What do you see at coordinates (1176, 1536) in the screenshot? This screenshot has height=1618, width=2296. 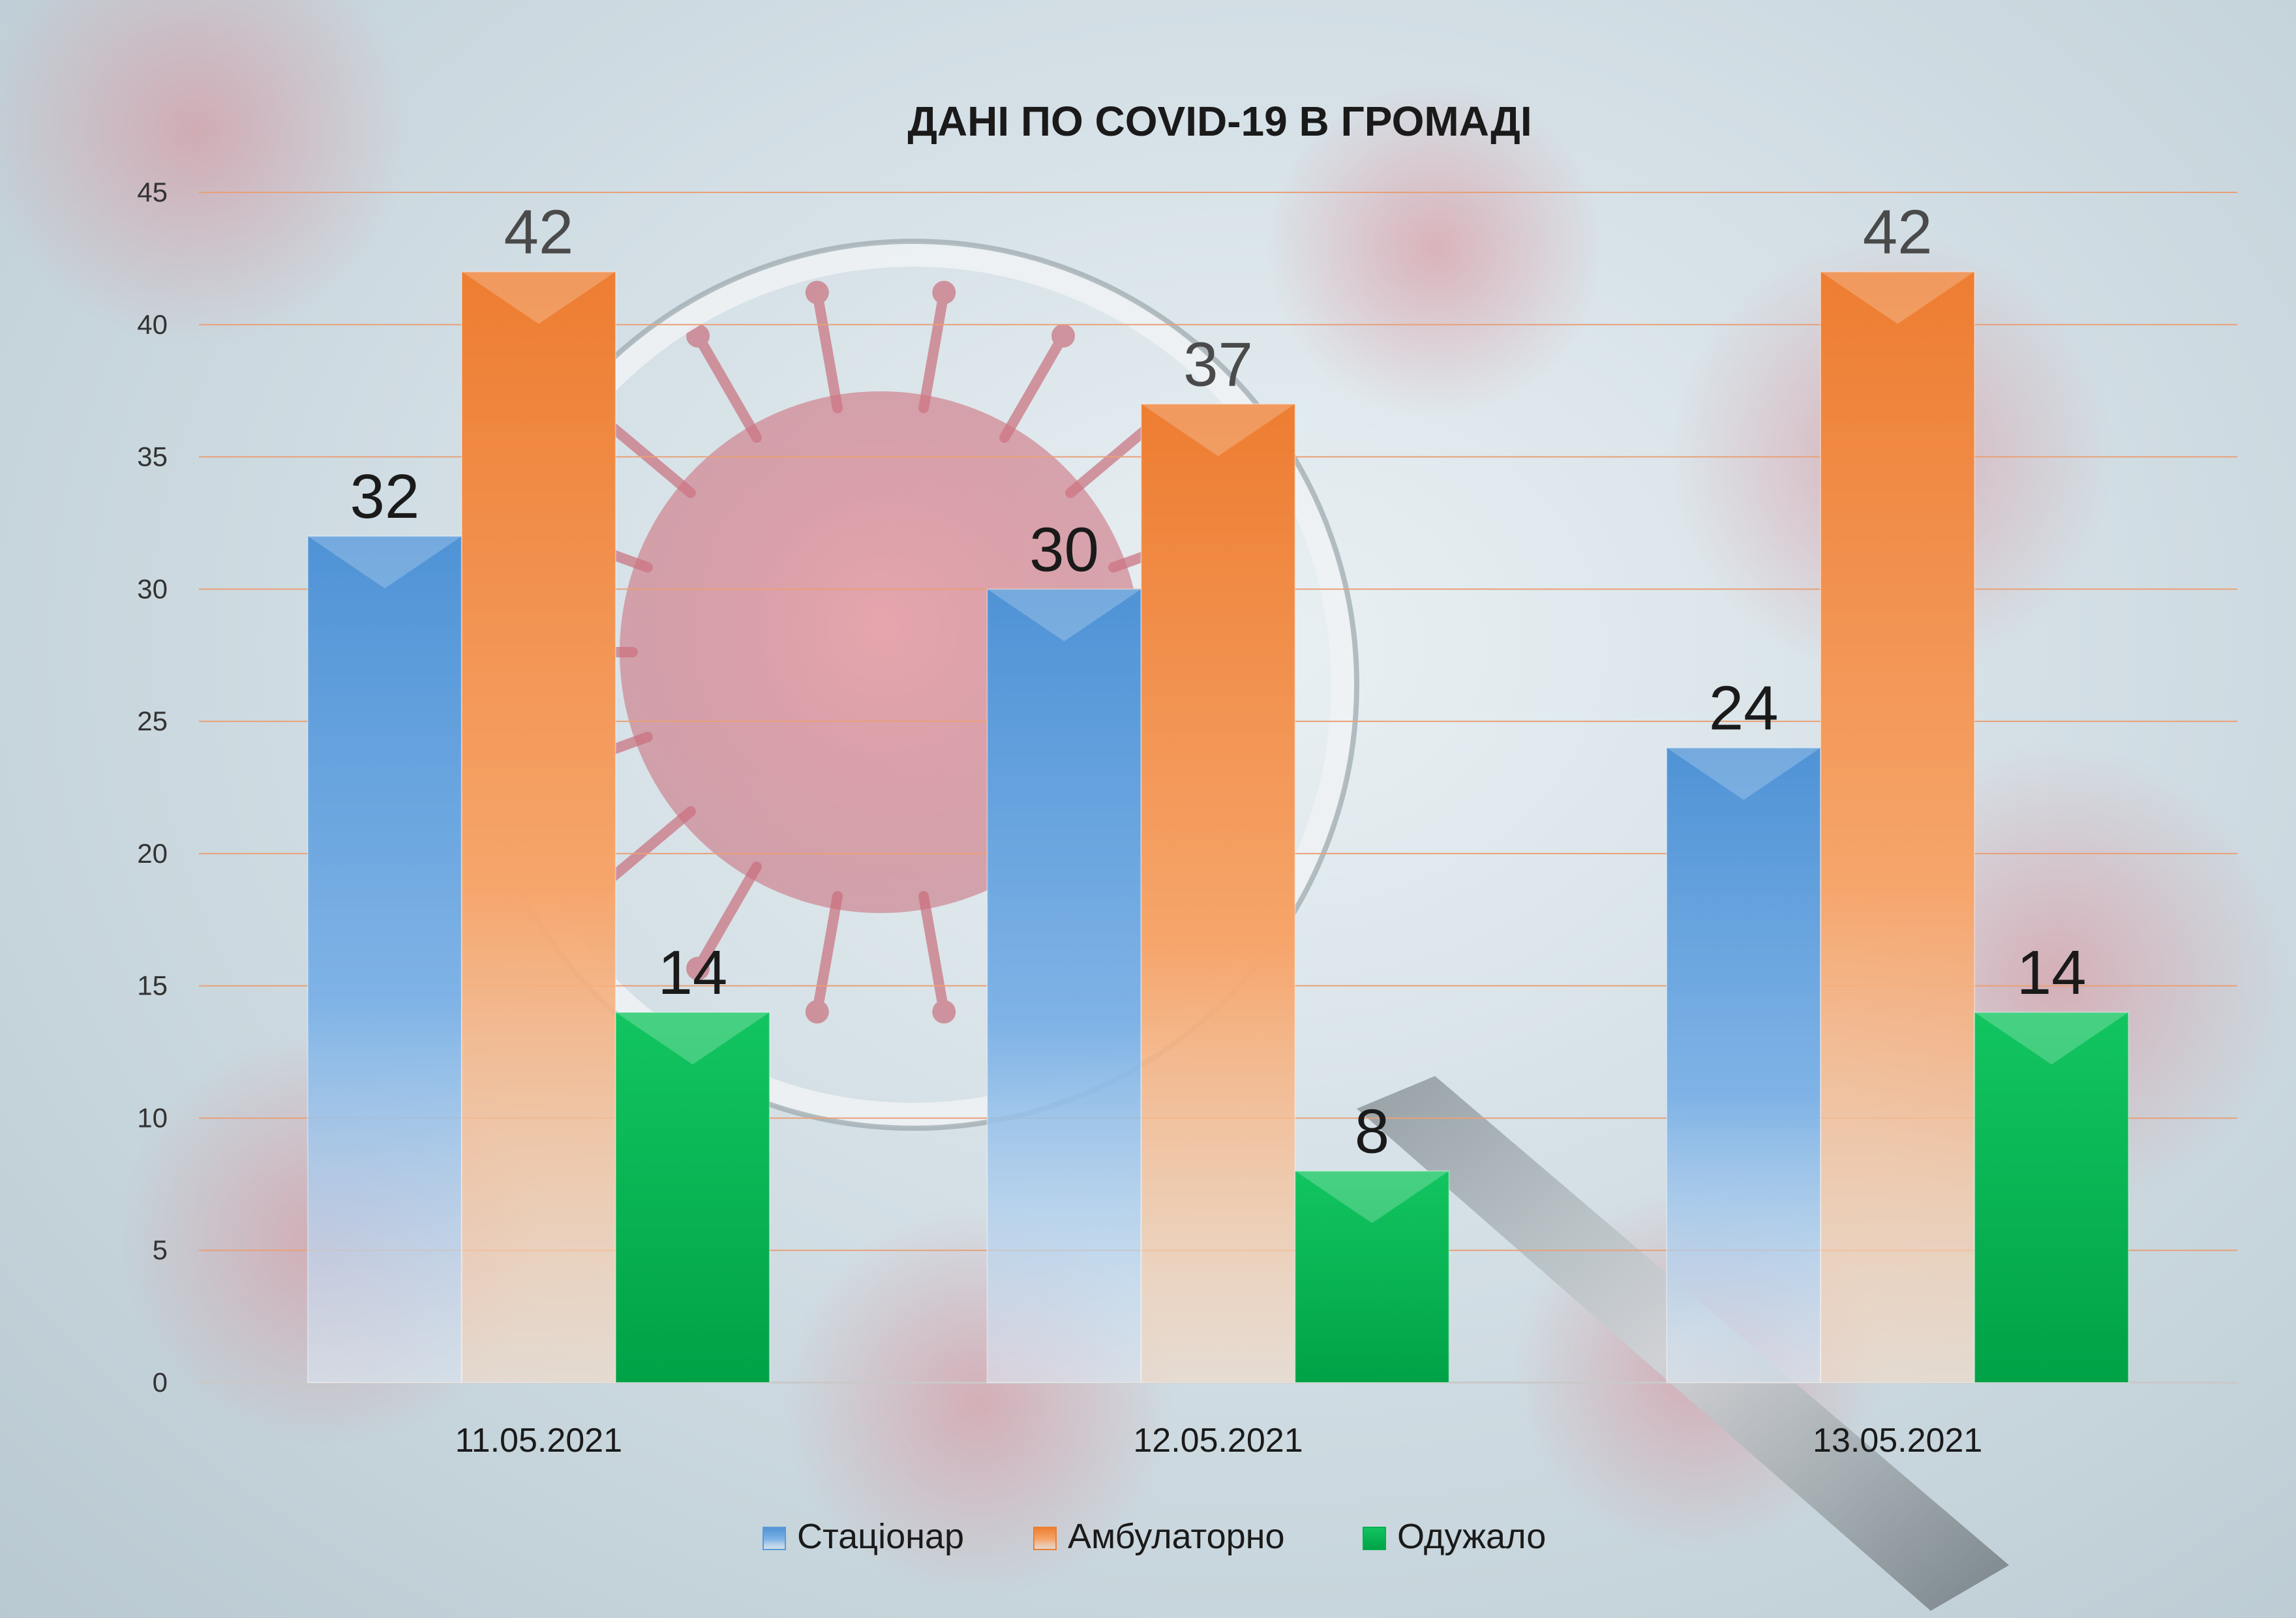 I see `legend-label: Амбулаторно` at bounding box center [1176, 1536].